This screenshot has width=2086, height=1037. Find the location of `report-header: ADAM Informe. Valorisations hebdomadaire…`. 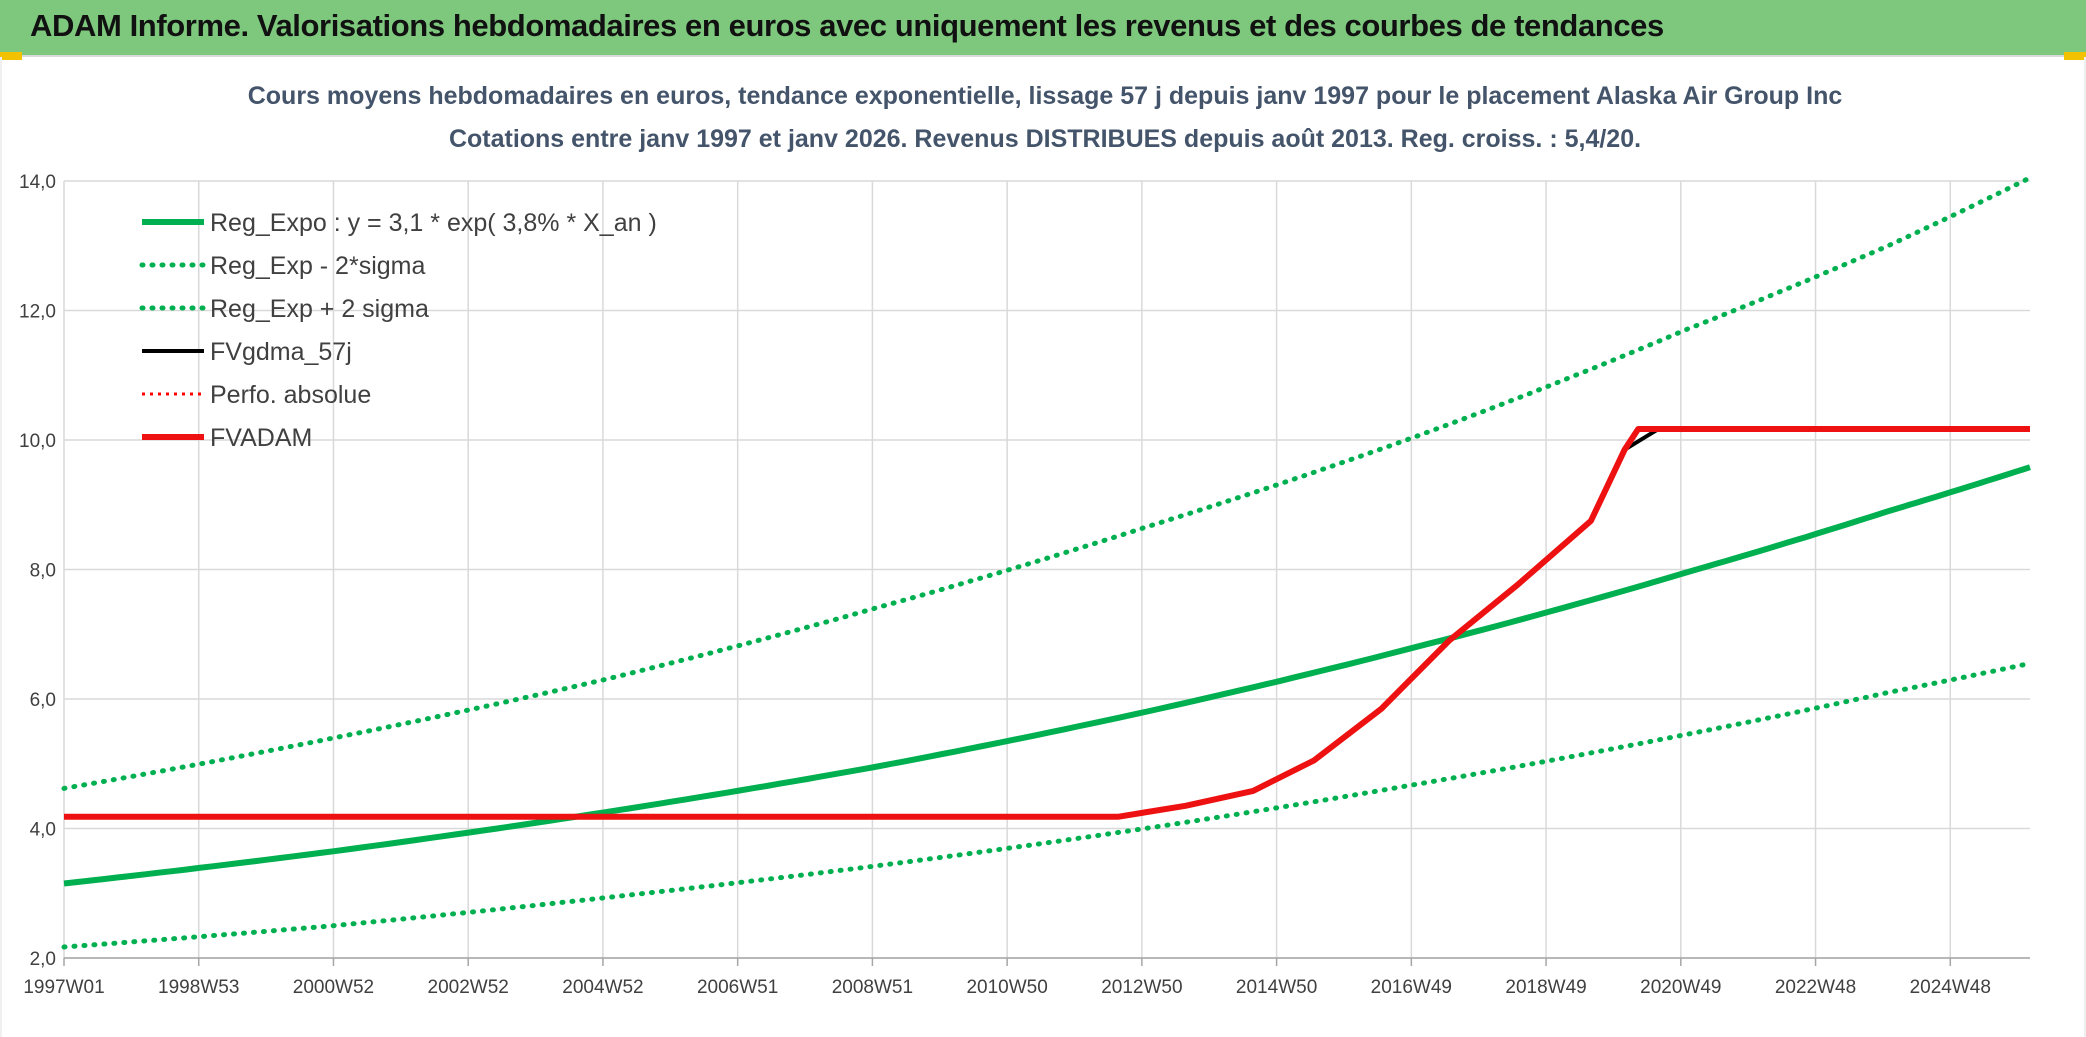

report-header: ADAM Informe. Valorisations hebdomadaire… is located at coordinates (1043, 28).